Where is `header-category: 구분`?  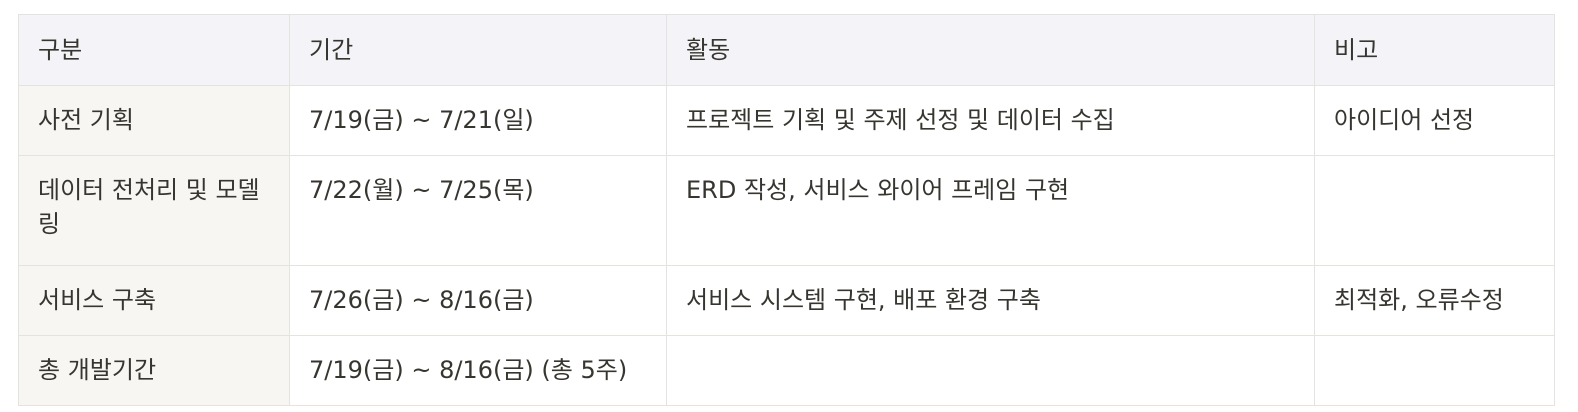 header-category: 구분 is located at coordinates (154, 50).